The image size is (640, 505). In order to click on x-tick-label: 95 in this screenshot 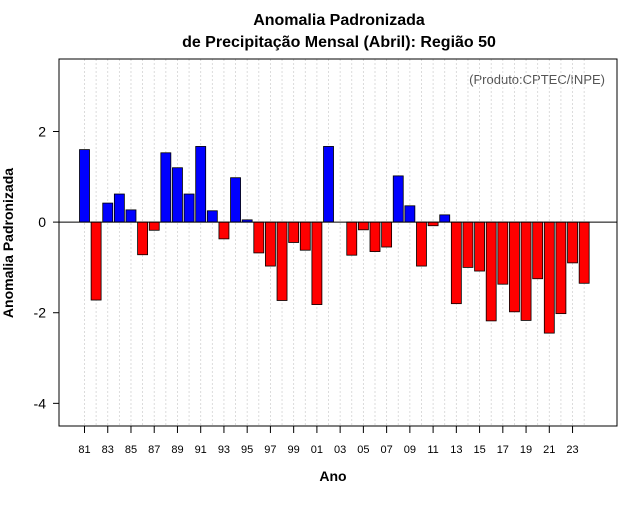, I will do `click(247, 450)`.